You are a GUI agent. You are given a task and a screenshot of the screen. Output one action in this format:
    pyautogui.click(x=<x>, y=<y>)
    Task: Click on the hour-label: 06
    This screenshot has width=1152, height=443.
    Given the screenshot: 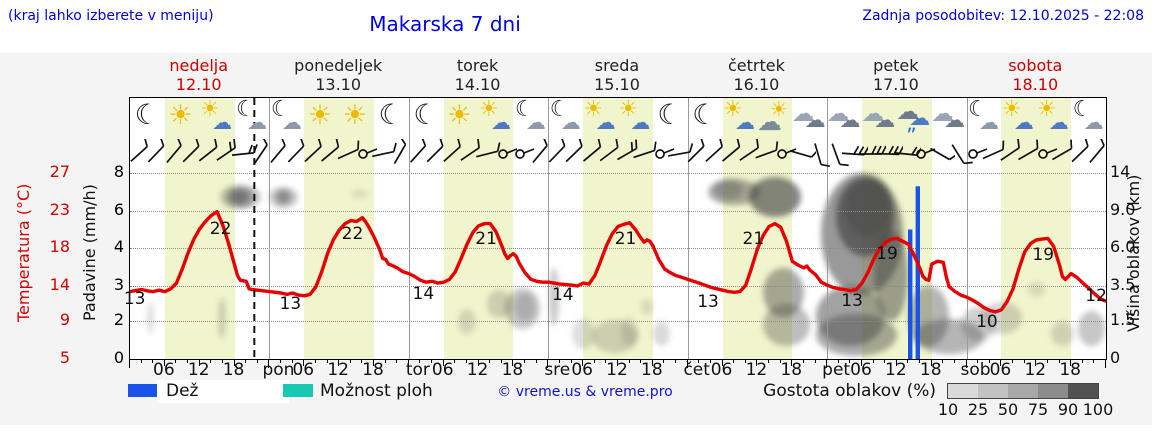 What is the action you would take?
    pyautogui.click(x=861, y=370)
    